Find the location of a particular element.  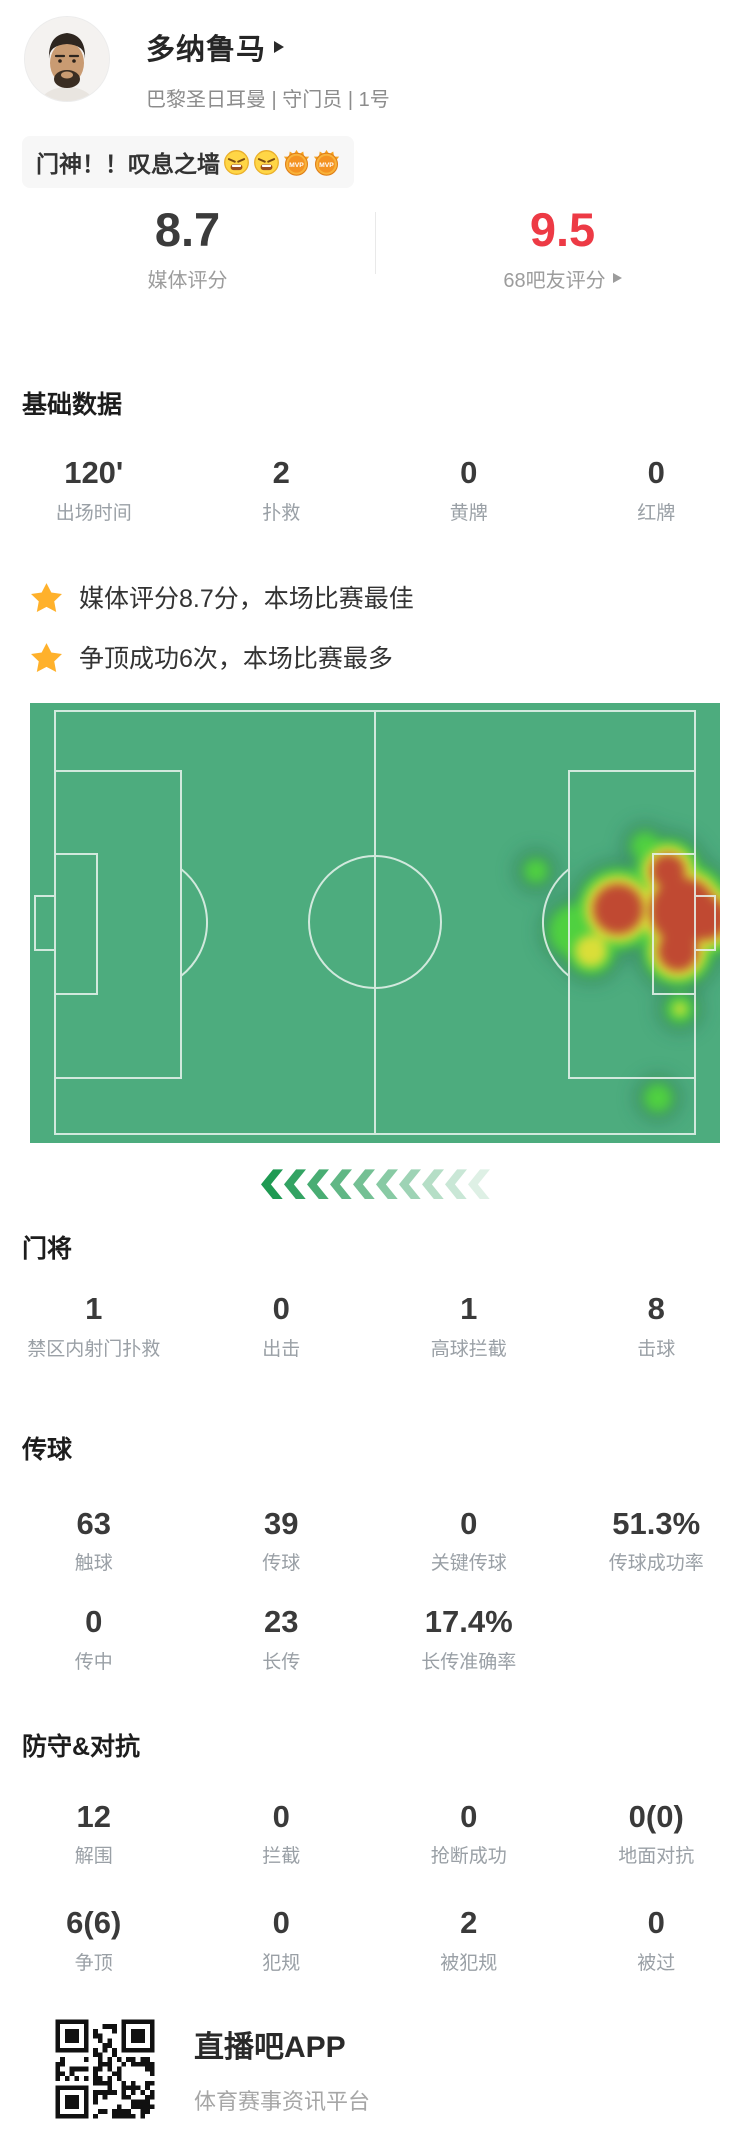

defense-stats-row-1: 12 解围 0 拦截 0 抢断成功 0(0) 地面对抗 is located at coordinates (375, 1834).